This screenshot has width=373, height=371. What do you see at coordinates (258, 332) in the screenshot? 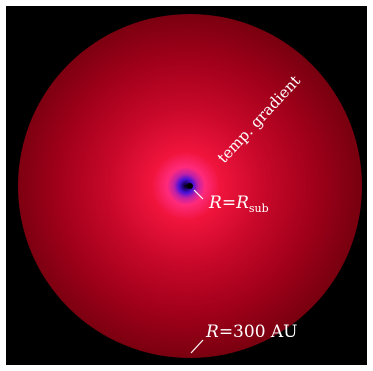
I see `outer-radius-value: =300 AU` at bounding box center [258, 332].